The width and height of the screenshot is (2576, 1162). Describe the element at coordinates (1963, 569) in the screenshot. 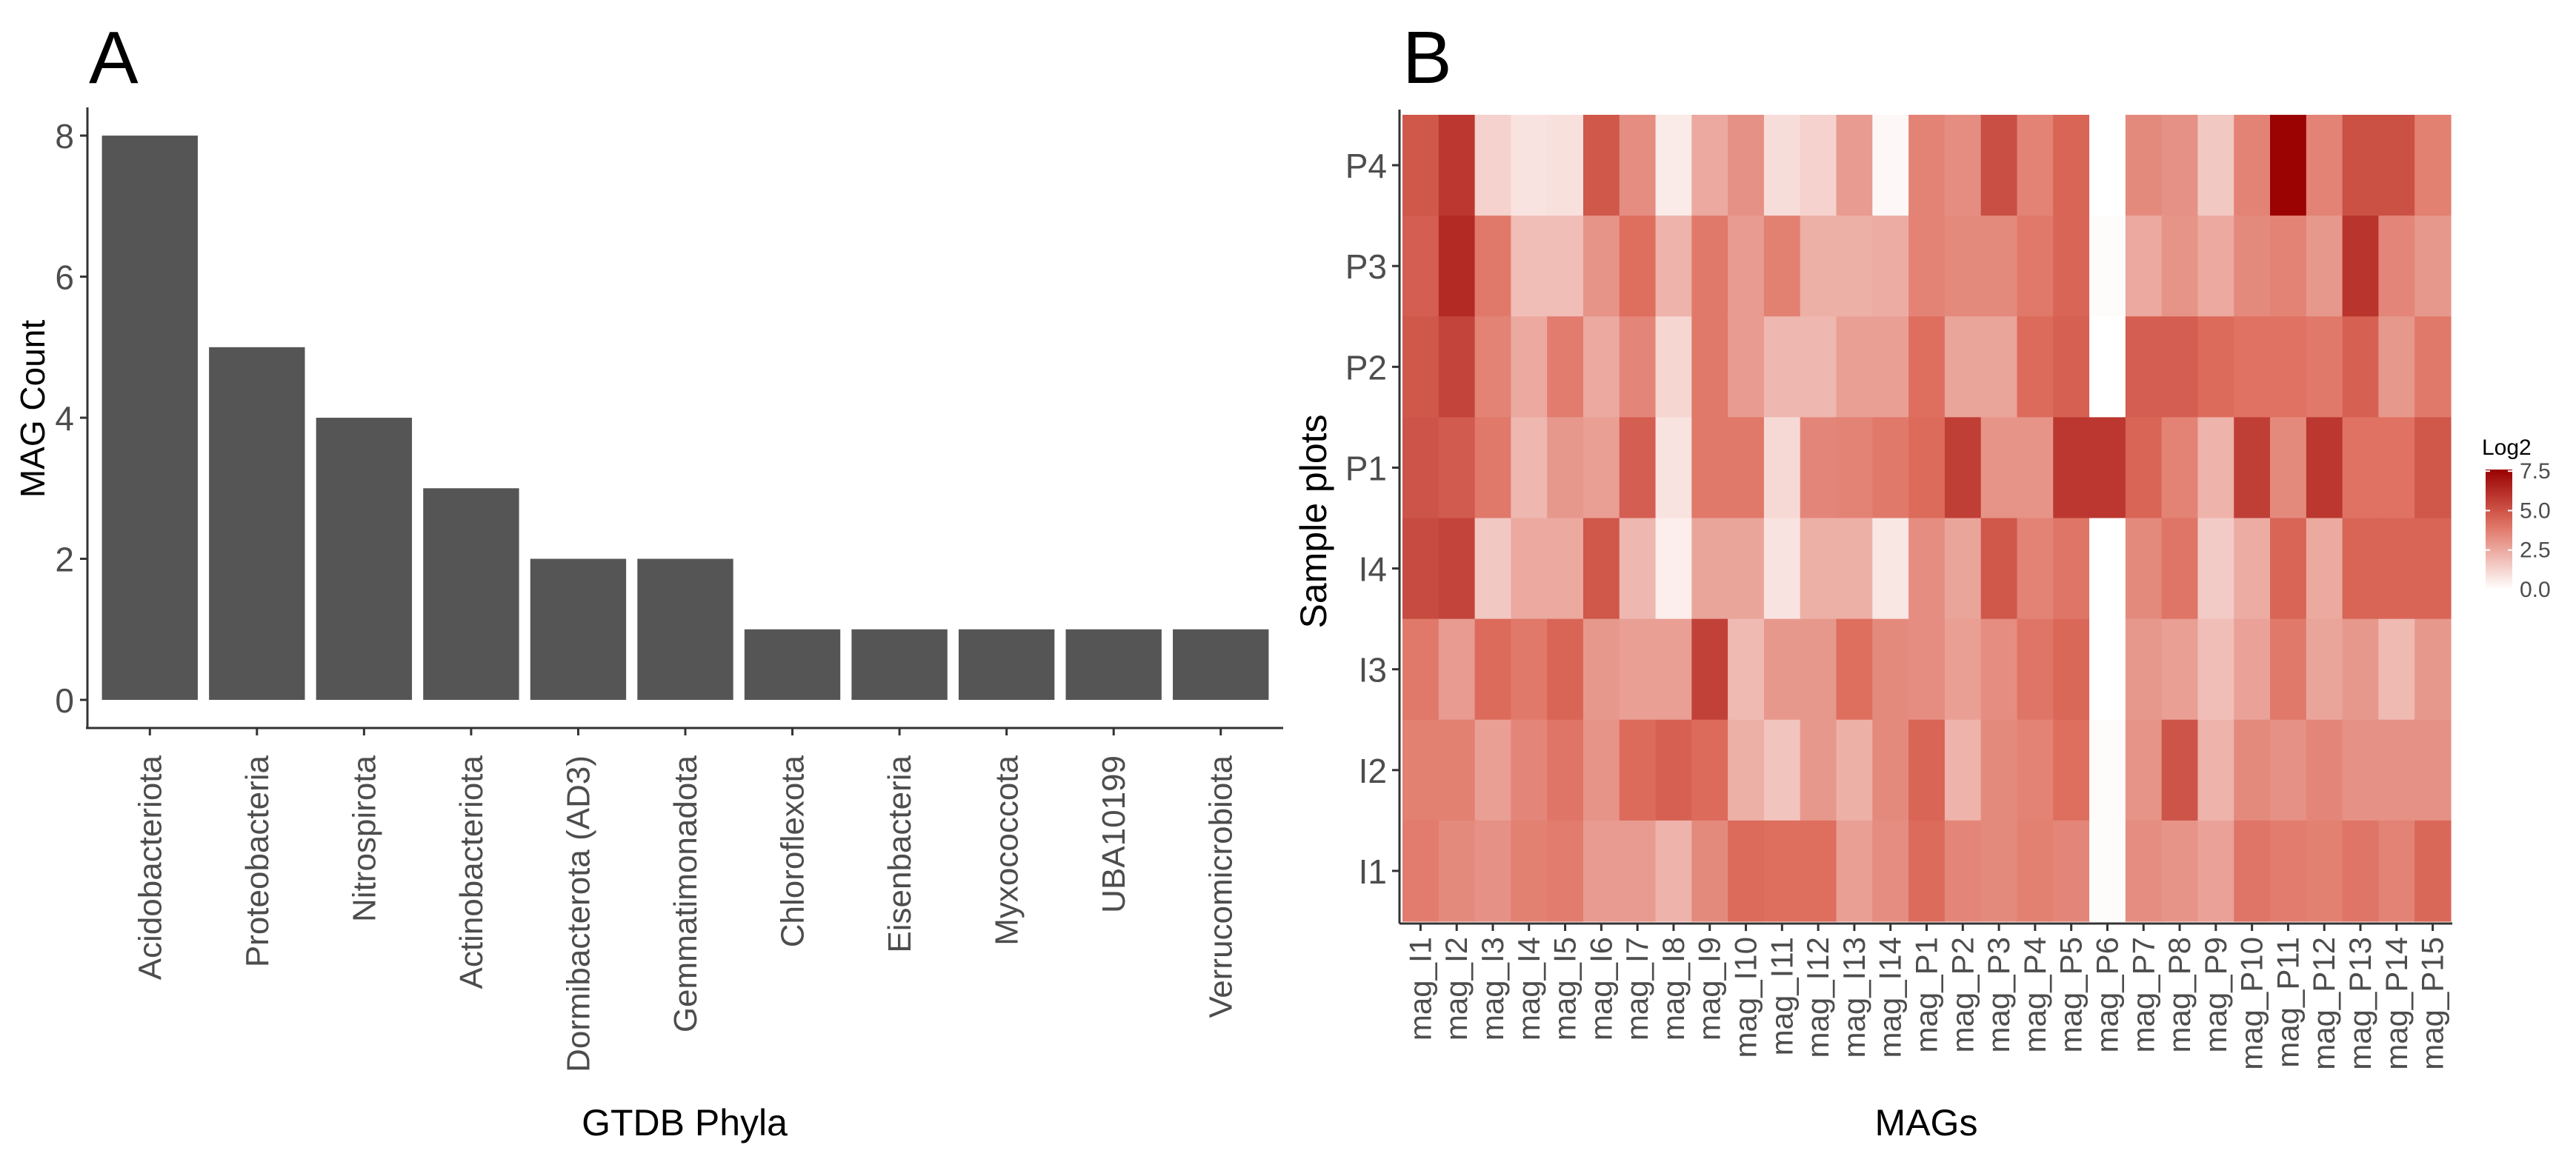

I see `heat-cell-i4-mag-p2` at that location.